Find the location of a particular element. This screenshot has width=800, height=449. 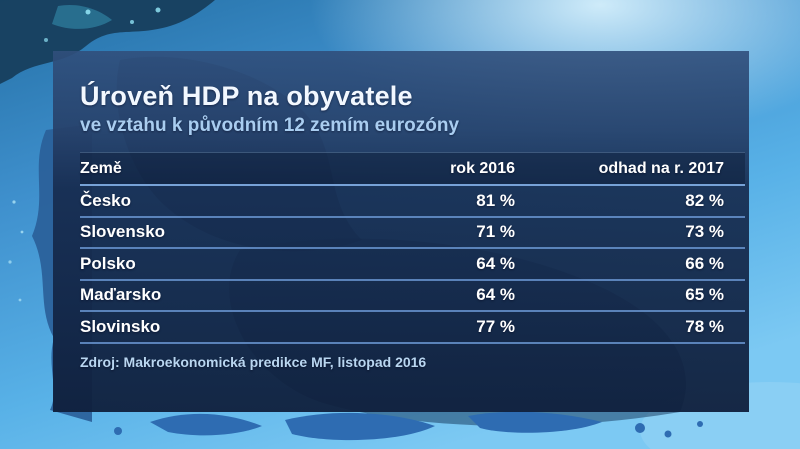

table-row: Polsko 64 % 66 % is located at coordinates (412, 265).